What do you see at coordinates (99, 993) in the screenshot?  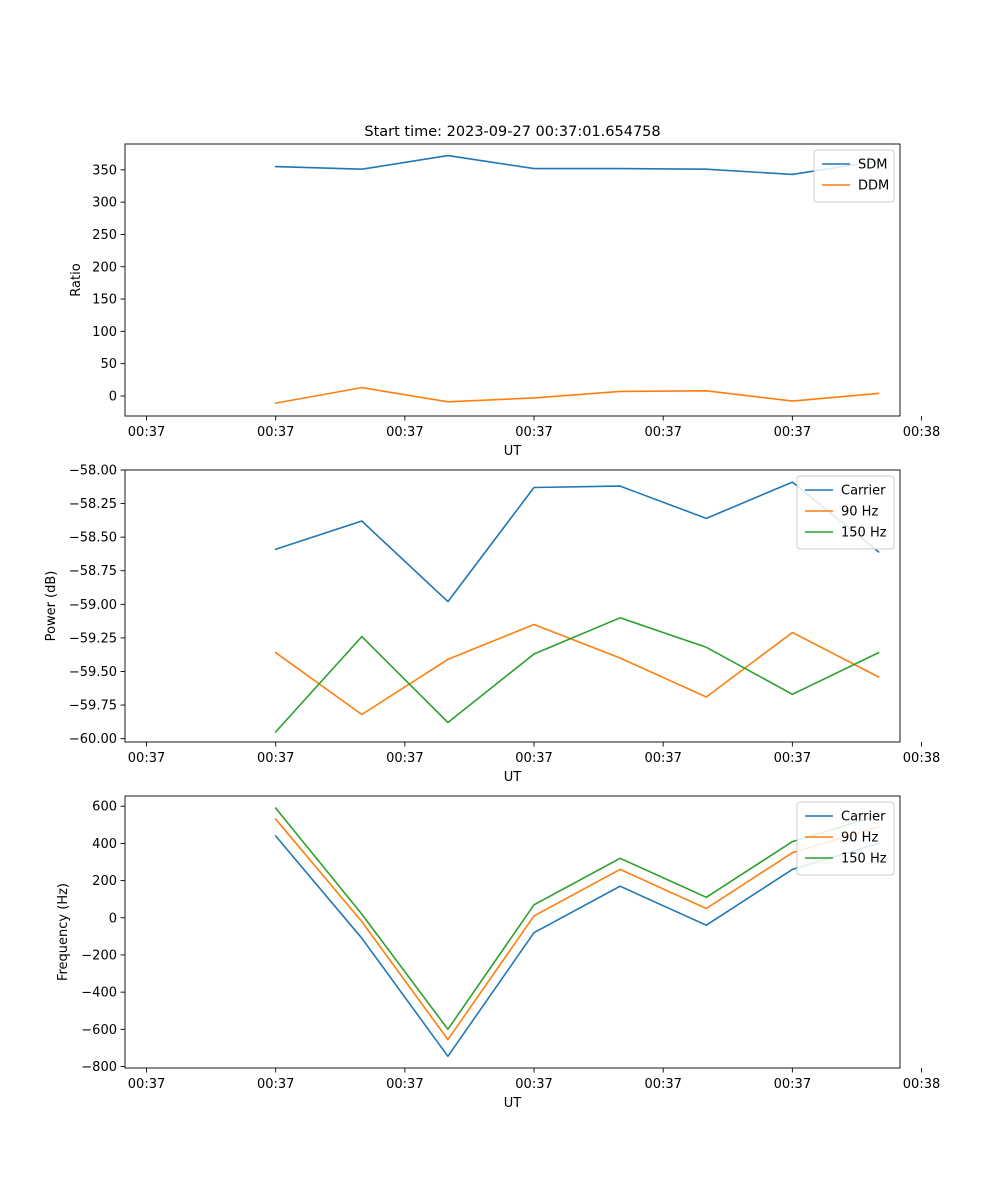 I see `y-tick-label: −400` at bounding box center [99, 993].